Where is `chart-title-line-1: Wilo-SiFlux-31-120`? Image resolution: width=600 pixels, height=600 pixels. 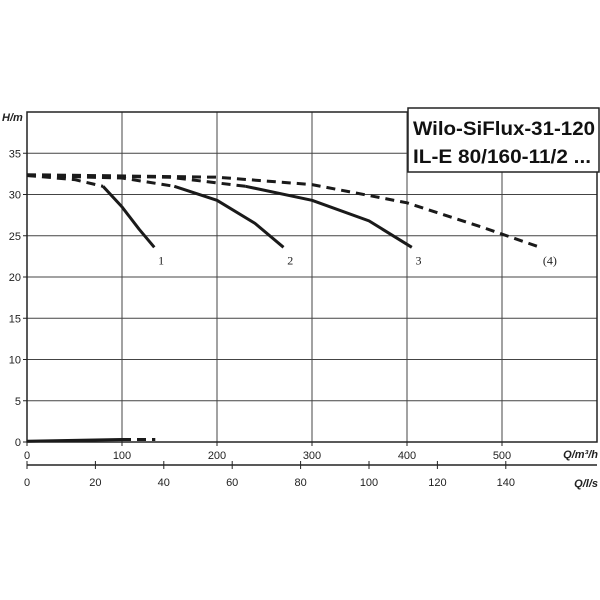 chart-title-line-1: Wilo-SiFlux-31-120 is located at coordinates (504, 129).